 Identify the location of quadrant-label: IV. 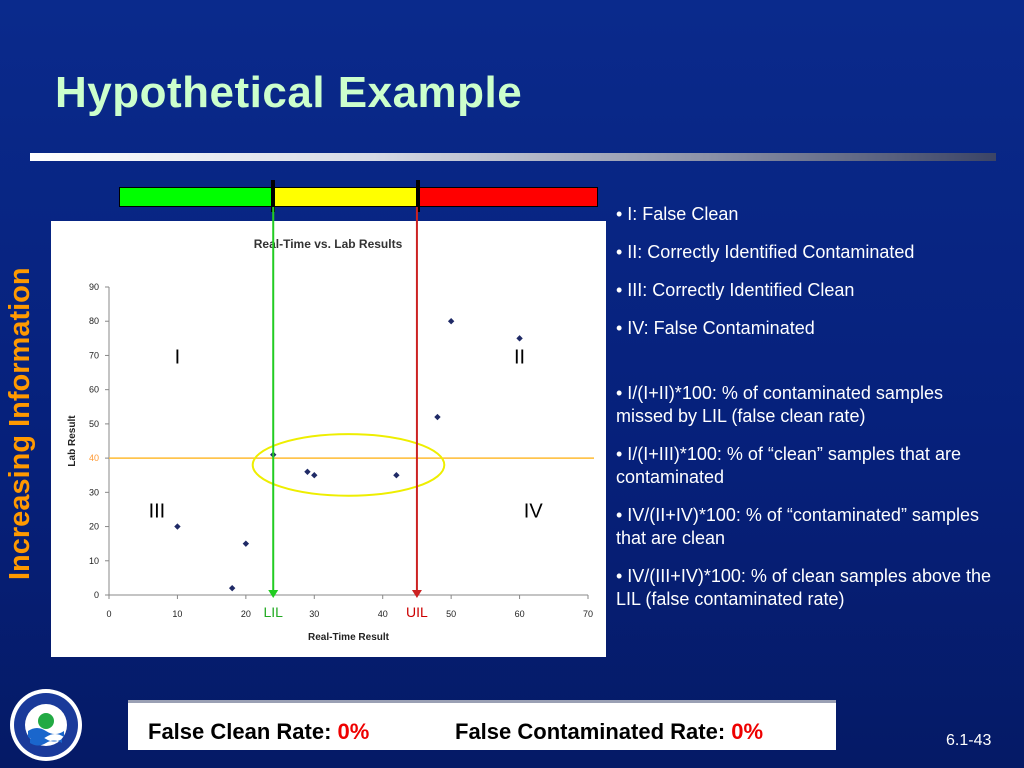
(534, 511).